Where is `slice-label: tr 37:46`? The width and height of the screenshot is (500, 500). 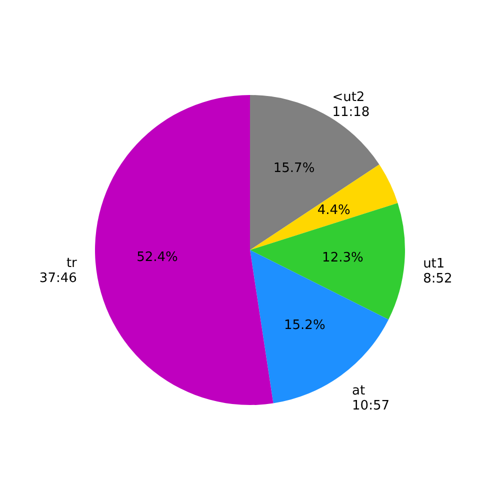
slice-label: tr 37:46 is located at coordinates (58, 271).